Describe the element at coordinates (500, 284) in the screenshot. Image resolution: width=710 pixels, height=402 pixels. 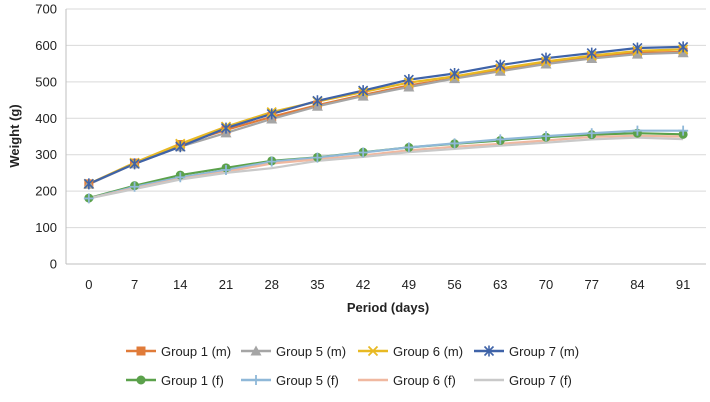
I see `x-tick-label: 63` at that location.